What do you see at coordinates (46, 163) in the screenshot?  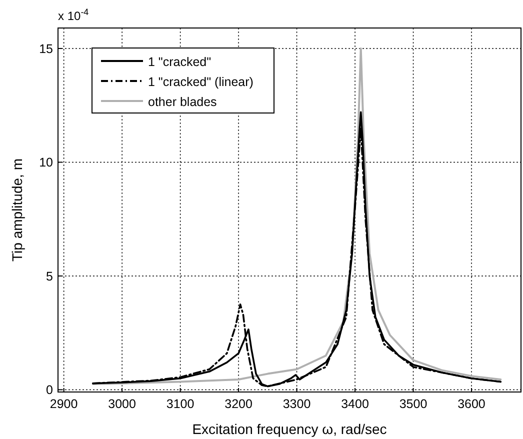 I see `y-tick-label: 10` at bounding box center [46, 163].